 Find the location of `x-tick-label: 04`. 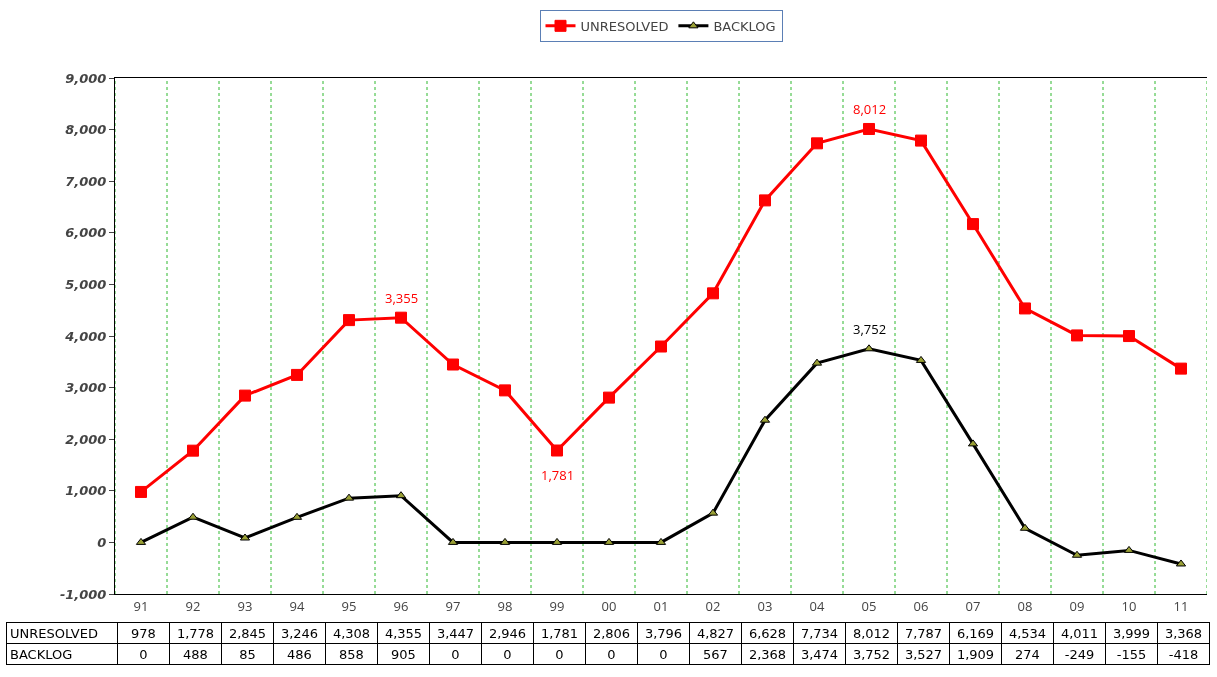

x-tick-label: 04 is located at coordinates (817, 605).